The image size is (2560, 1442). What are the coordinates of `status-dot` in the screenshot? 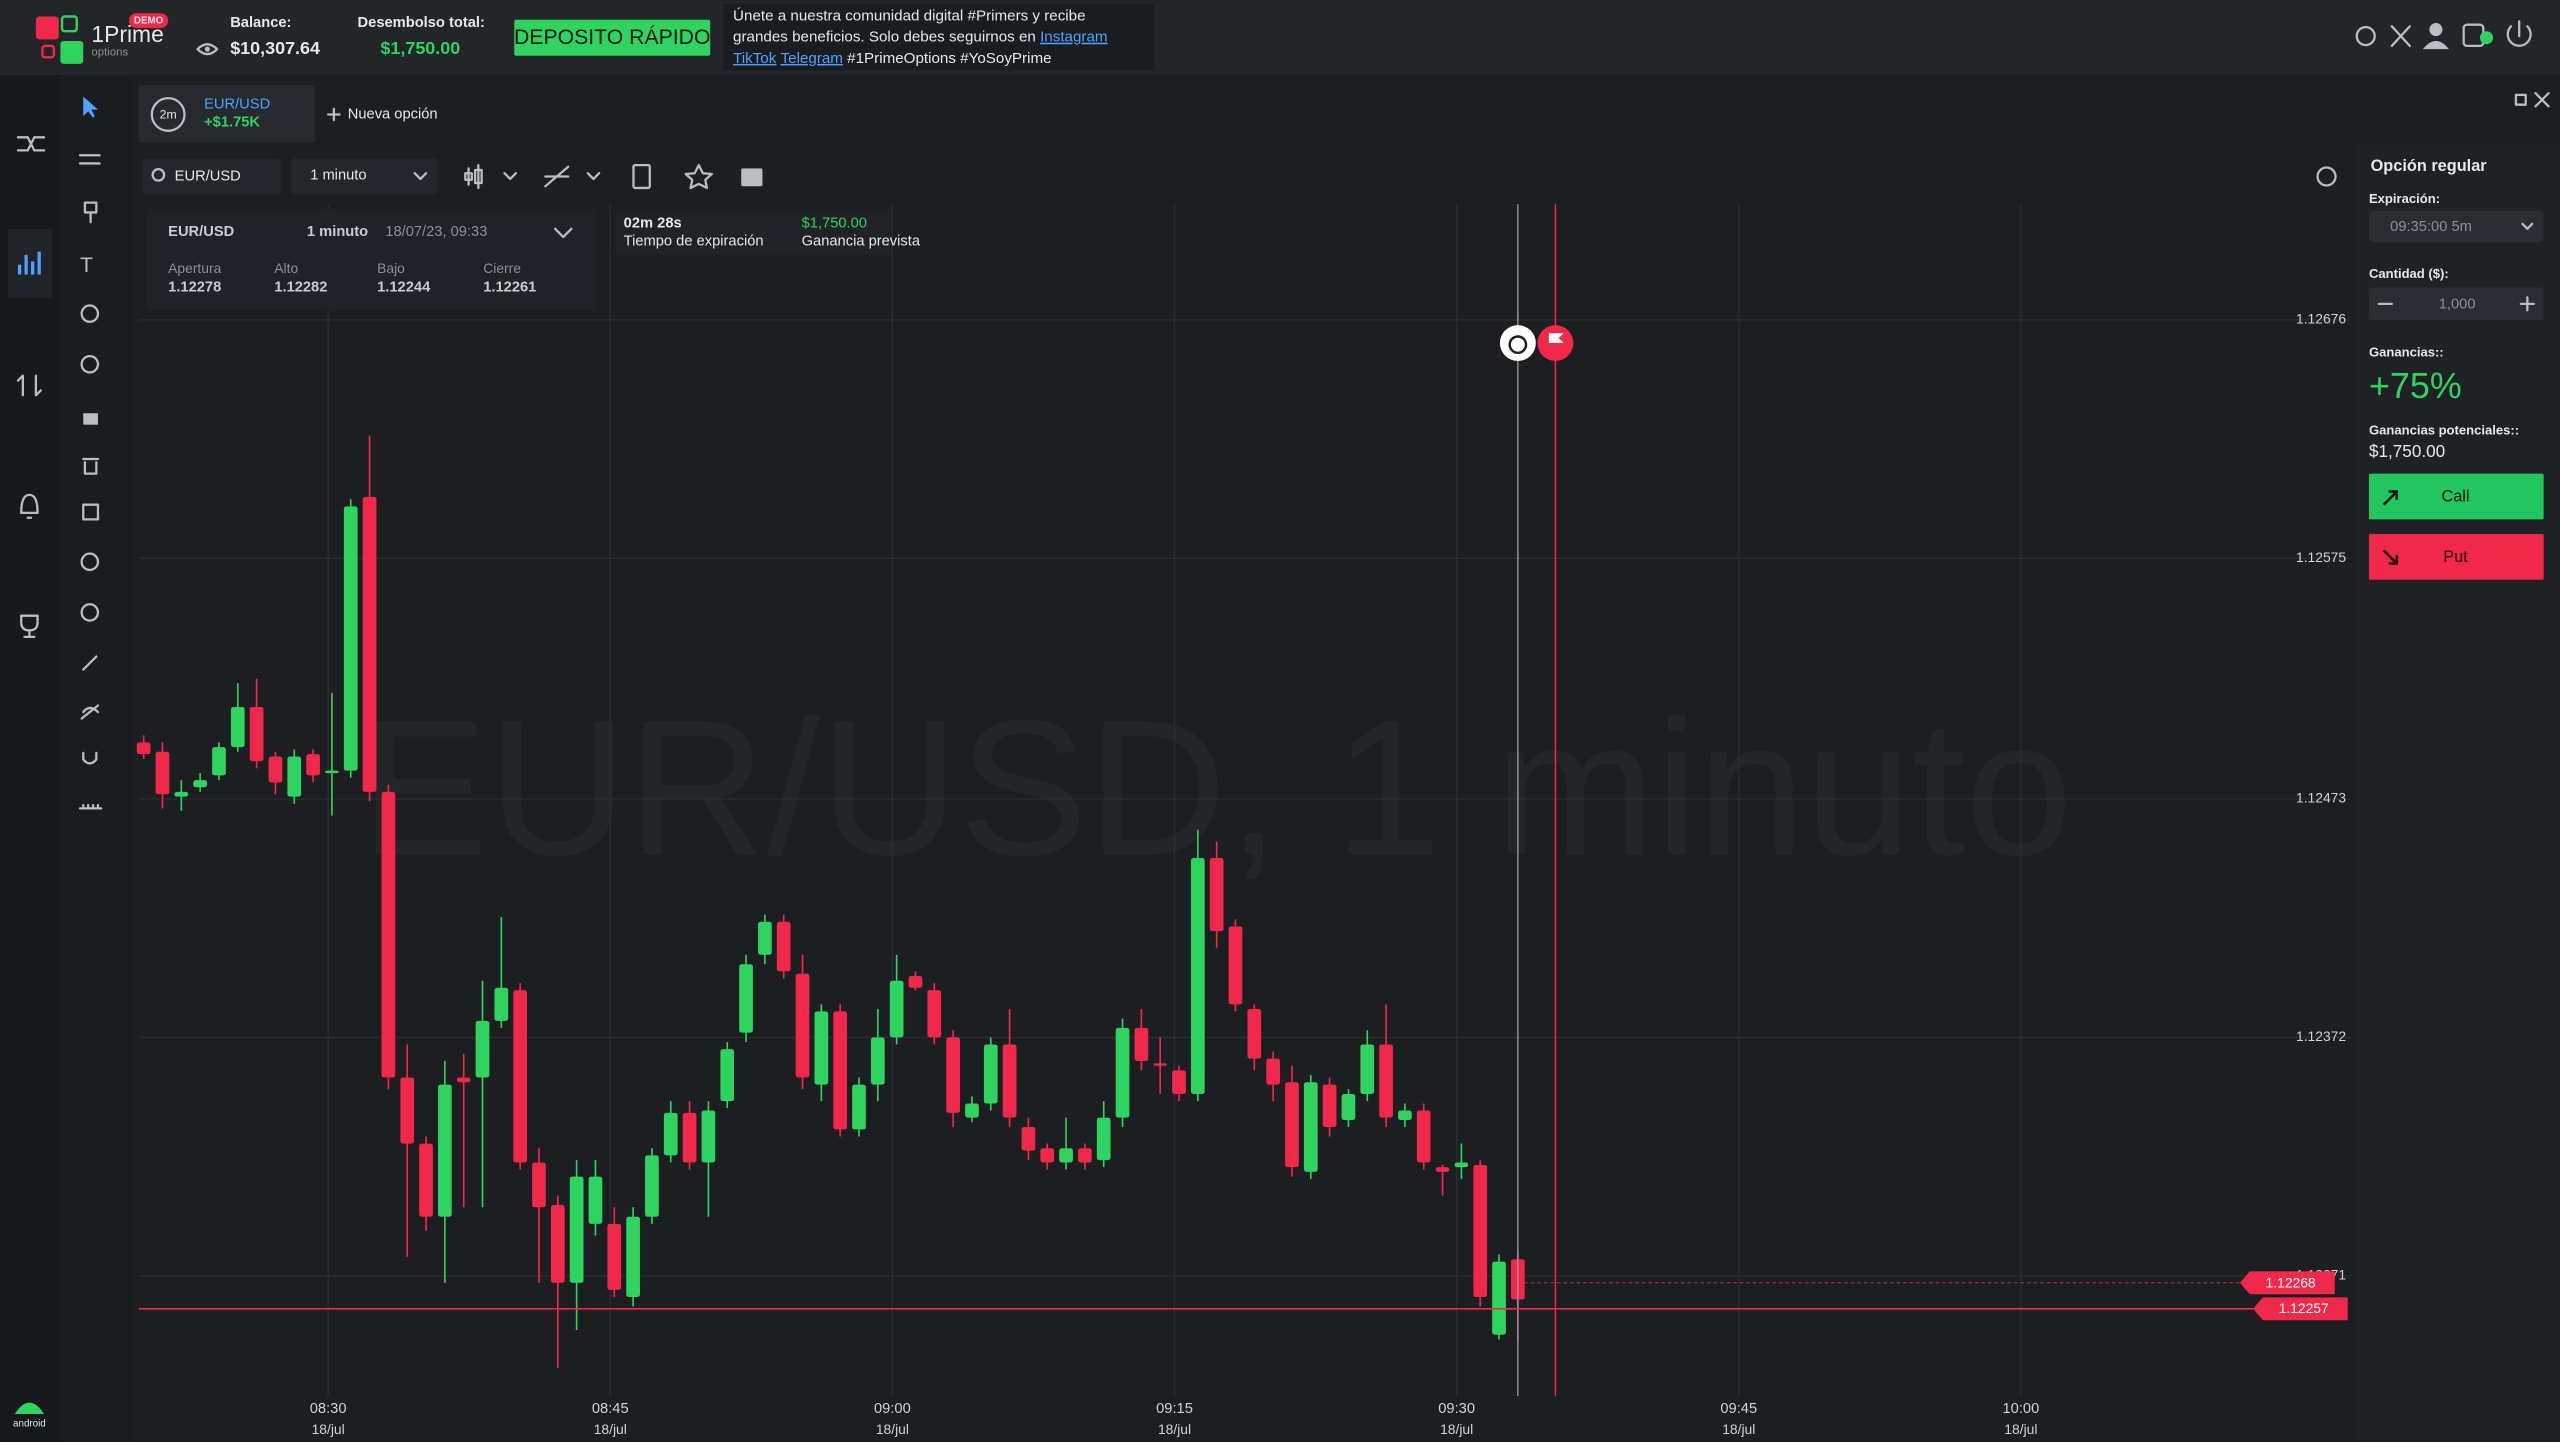 It's located at (2487, 38).